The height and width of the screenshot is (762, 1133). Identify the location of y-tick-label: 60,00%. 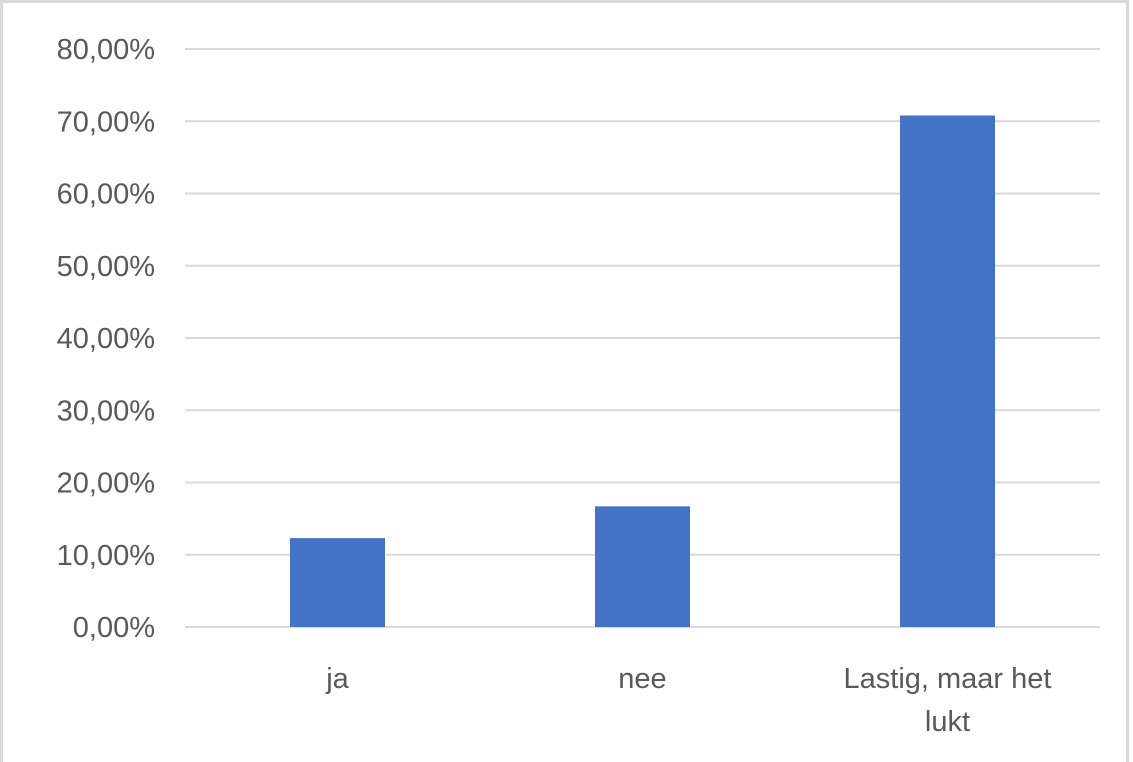
(106, 195).